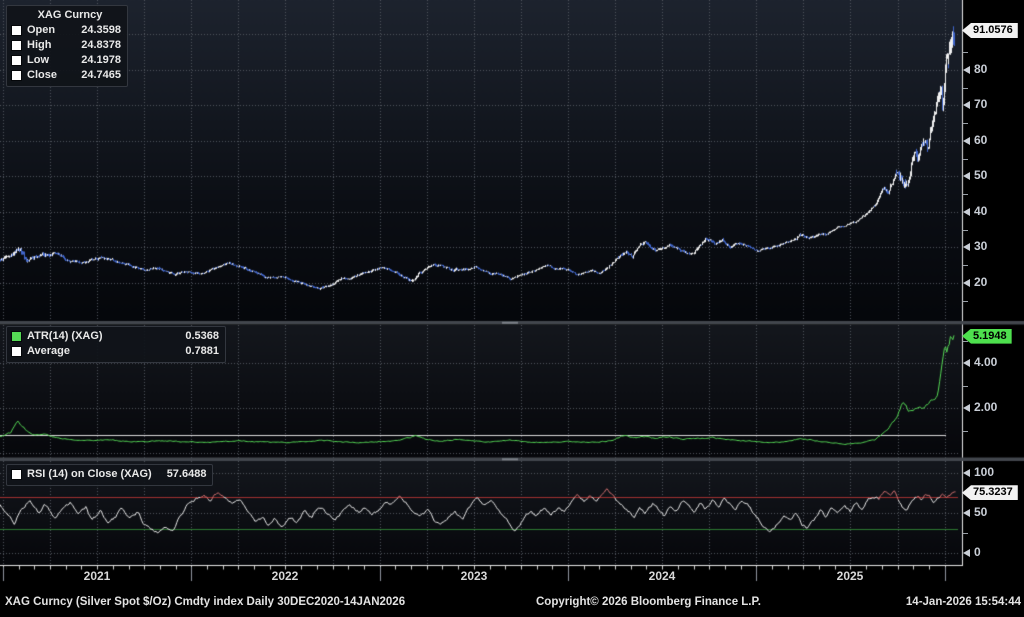 This screenshot has height=617, width=1024. What do you see at coordinates (16, 30) in the screenshot?
I see `open-swatch` at bounding box center [16, 30].